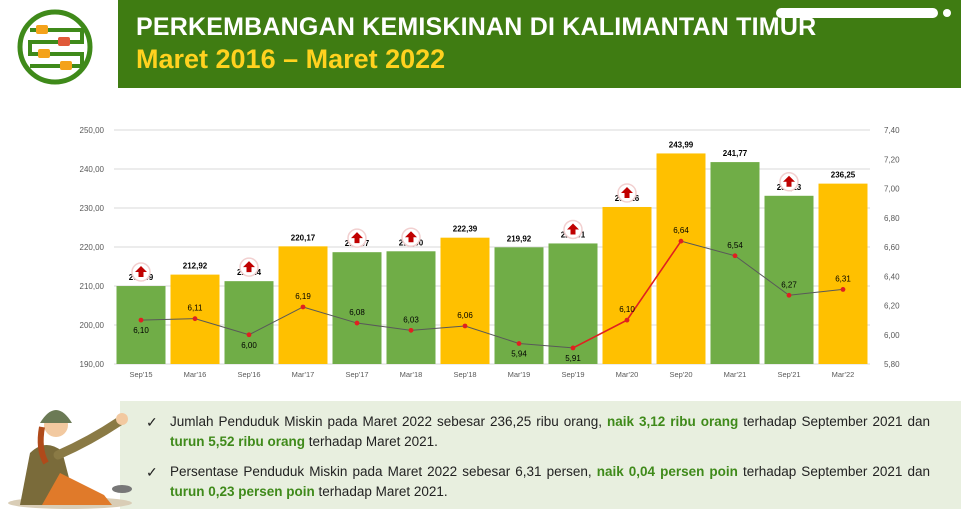  Describe the element at coordinates (735, 245) in the screenshot. I see `line-value-label: 6,54` at that location.